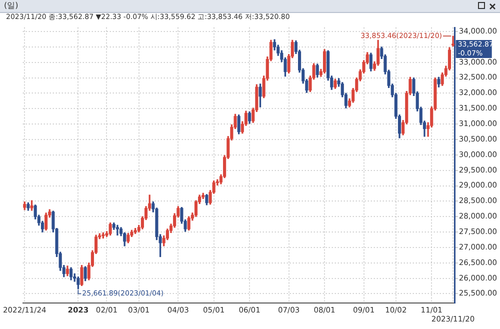 The height and width of the screenshot is (329, 500). Describe the element at coordinates (11, 5) in the screenshot. I see `chart-title: (일)` at that location.